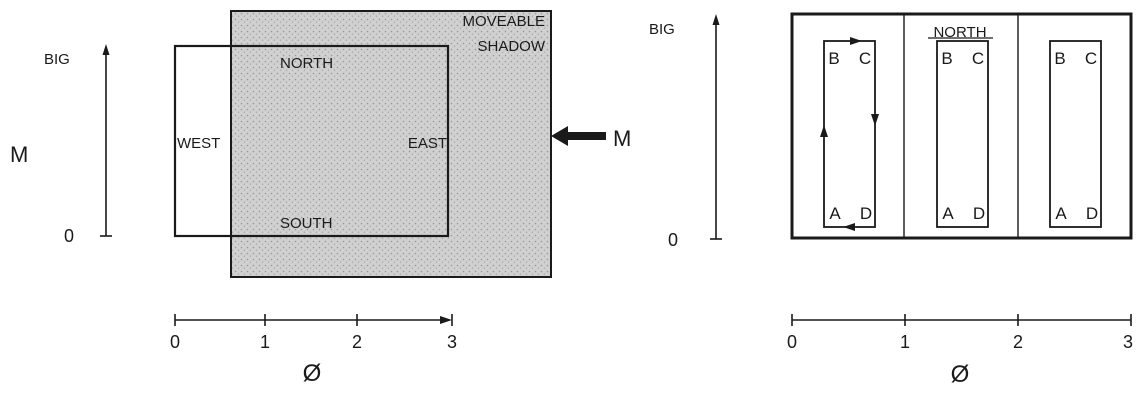 The height and width of the screenshot is (393, 1139). Describe the element at coordinates (1061, 213) in the screenshot. I see `cell-3-a: A` at that location.